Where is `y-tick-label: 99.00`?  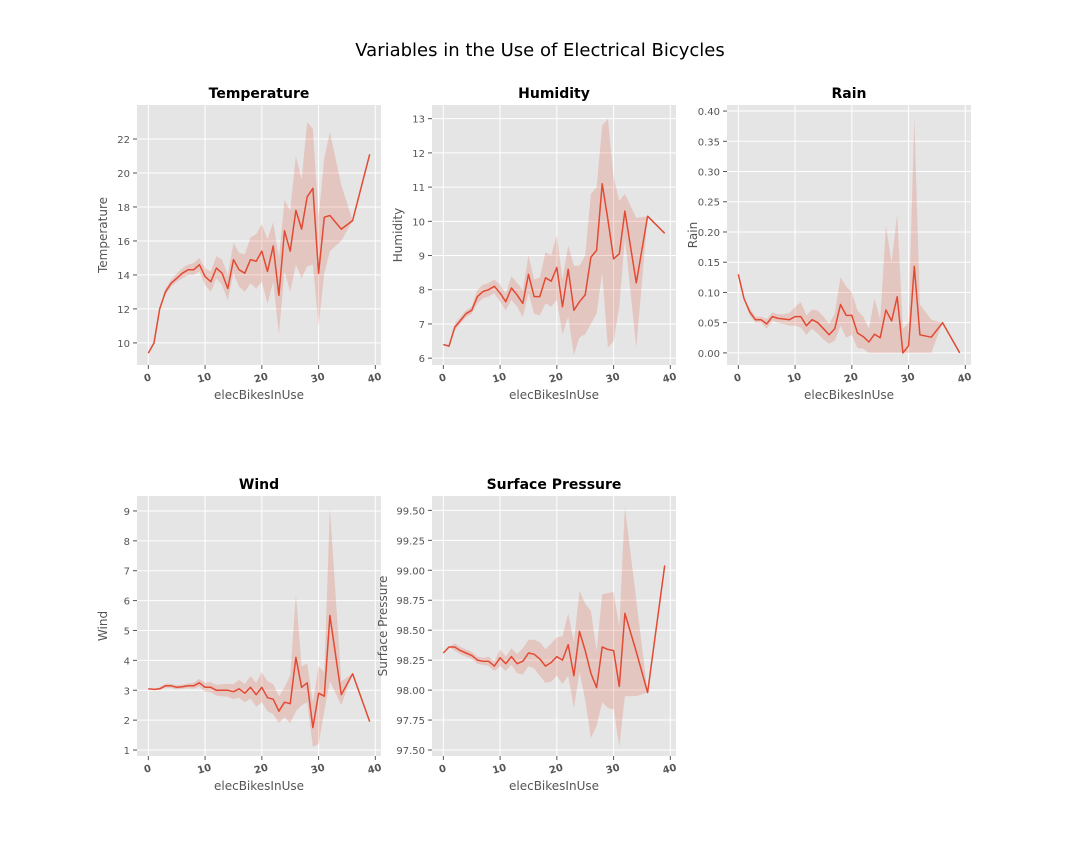 y-tick-label: 99.00 is located at coordinates (410, 571).